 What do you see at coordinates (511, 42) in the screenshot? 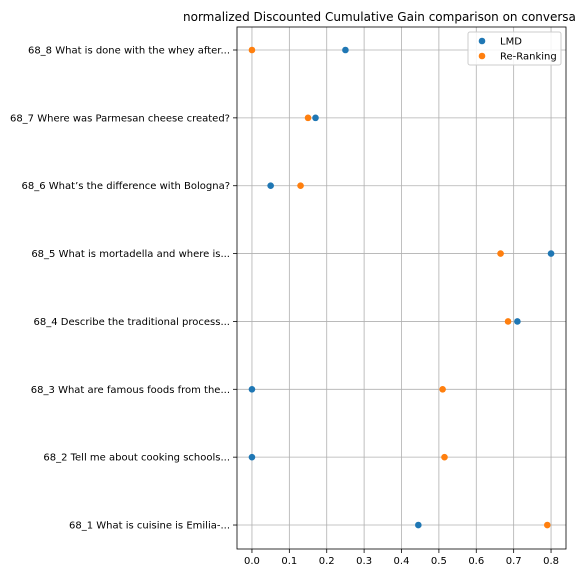
I see `legend-label-lmd: LMD` at bounding box center [511, 42].